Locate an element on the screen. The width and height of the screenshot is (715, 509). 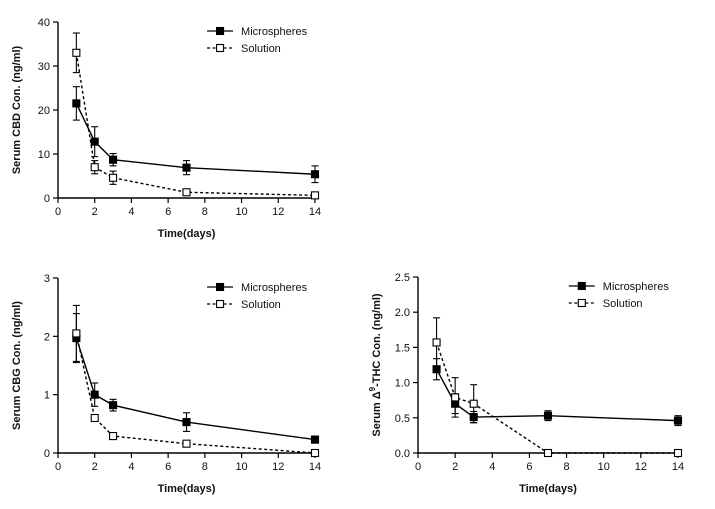
y-tick-label: 30 is located at coordinates (44, 67).